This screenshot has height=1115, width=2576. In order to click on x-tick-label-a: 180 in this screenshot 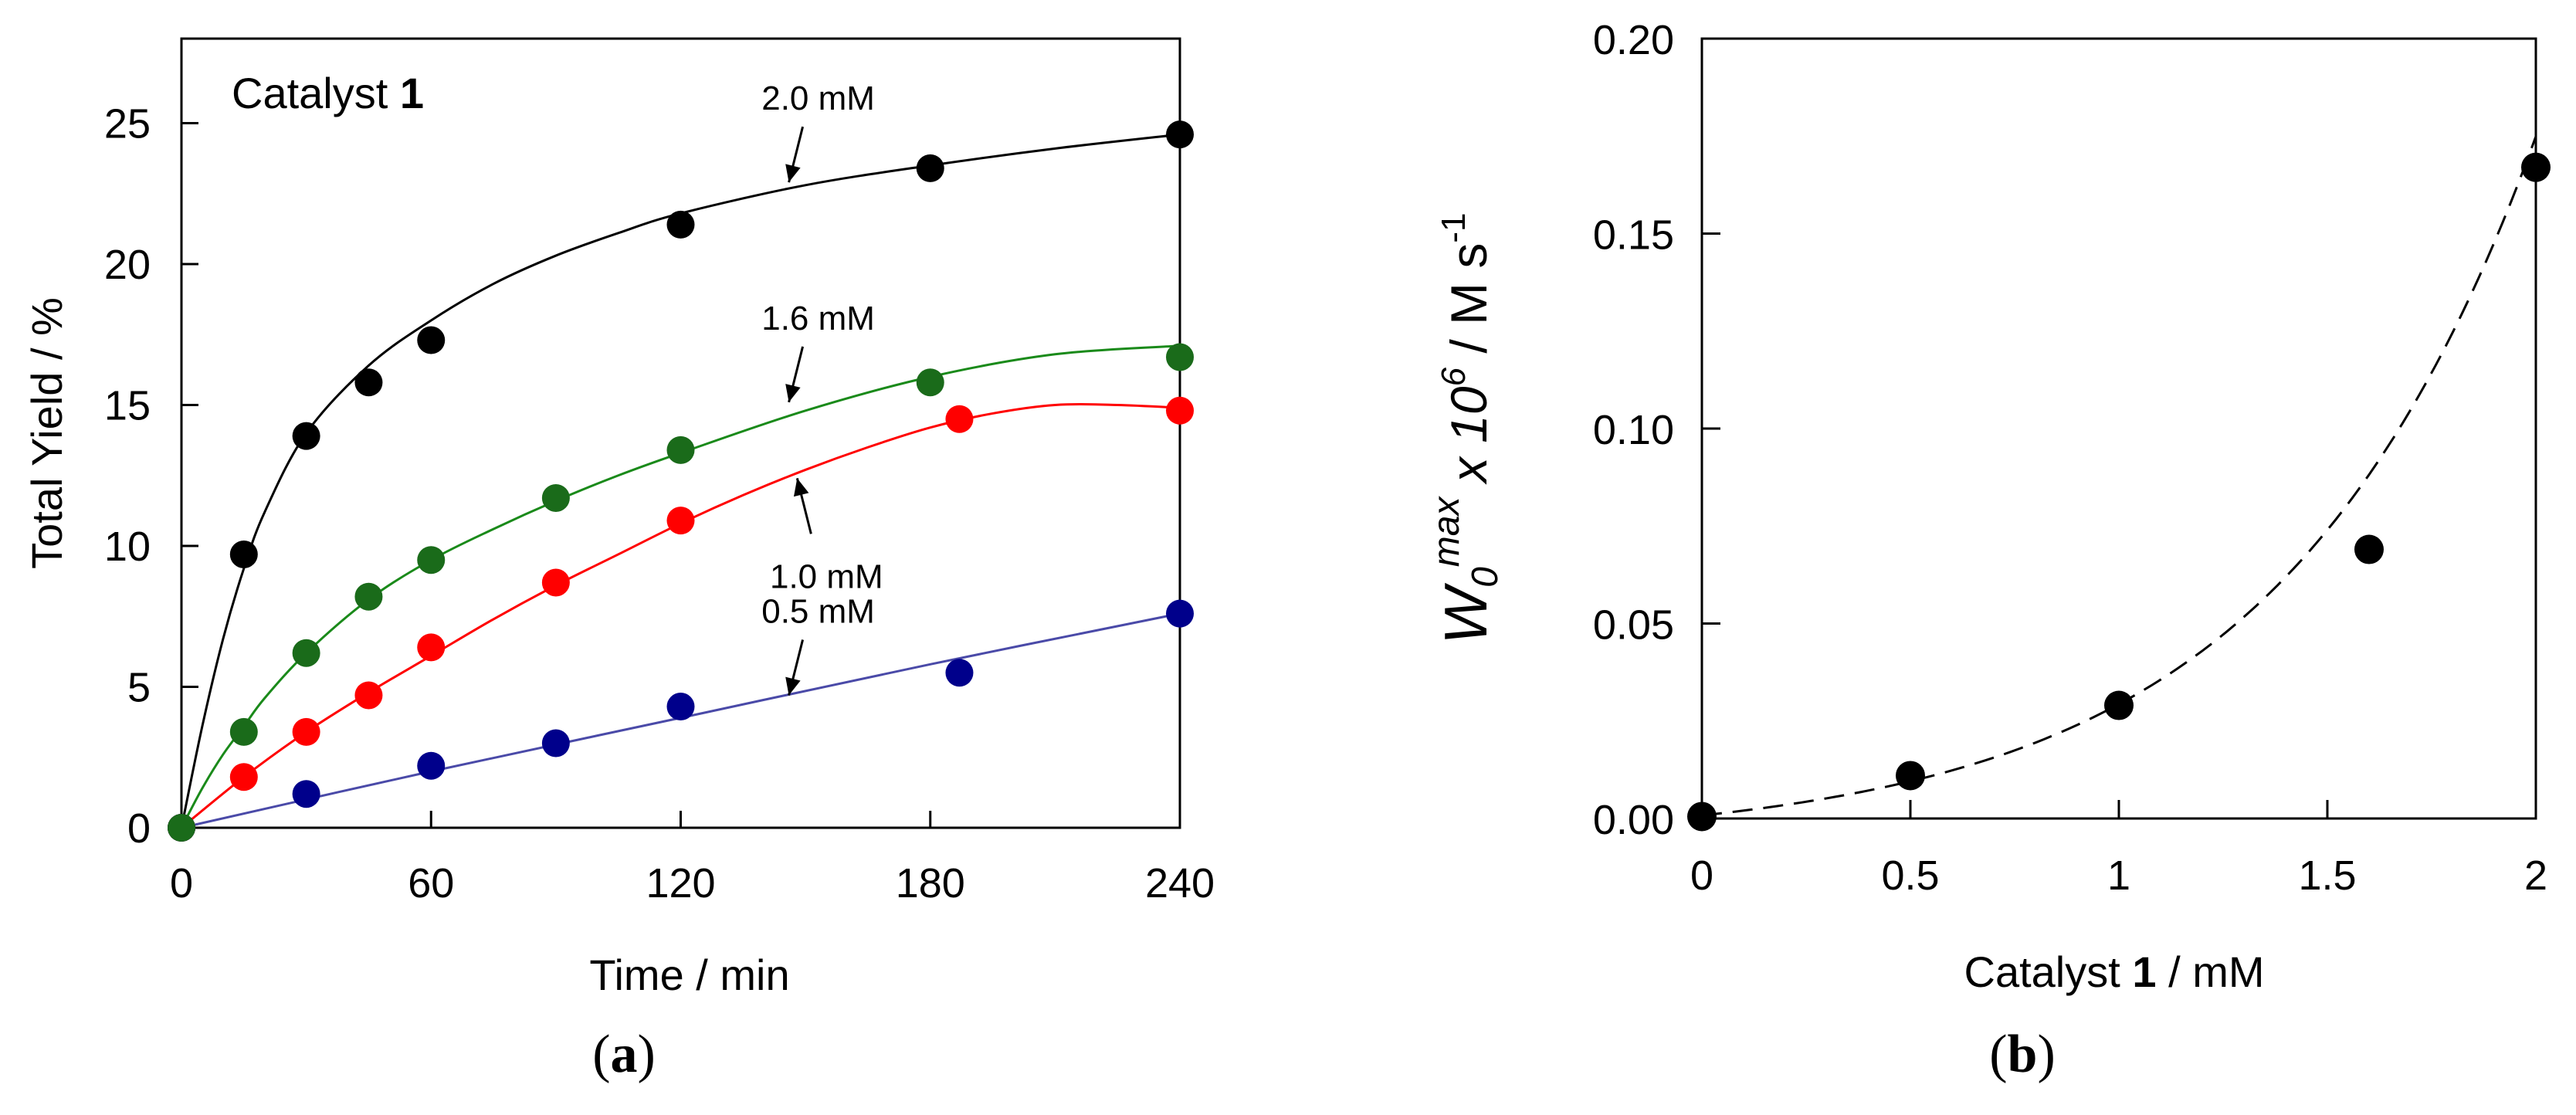, I will do `click(930, 884)`.